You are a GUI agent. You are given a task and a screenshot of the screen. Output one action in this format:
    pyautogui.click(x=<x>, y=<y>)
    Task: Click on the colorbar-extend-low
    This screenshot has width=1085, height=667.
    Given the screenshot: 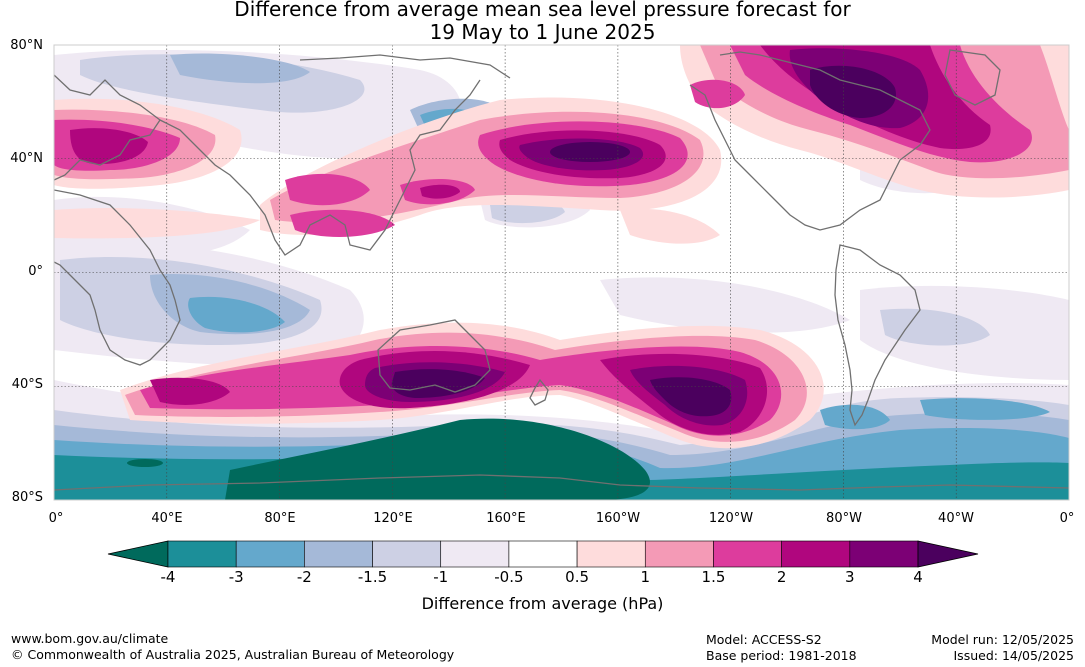 What is the action you would take?
    pyautogui.click(x=138, y=554)
    